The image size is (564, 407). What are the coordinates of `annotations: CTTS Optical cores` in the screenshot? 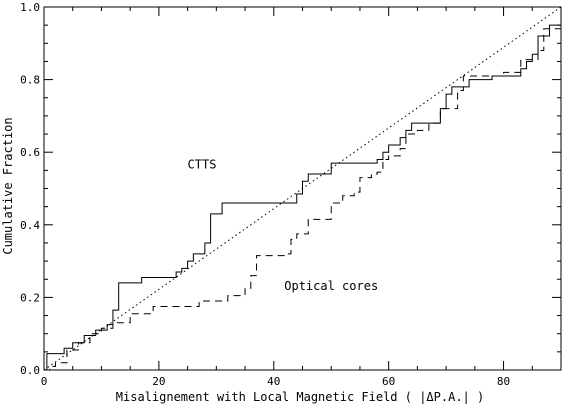 It's located at (283, 226).